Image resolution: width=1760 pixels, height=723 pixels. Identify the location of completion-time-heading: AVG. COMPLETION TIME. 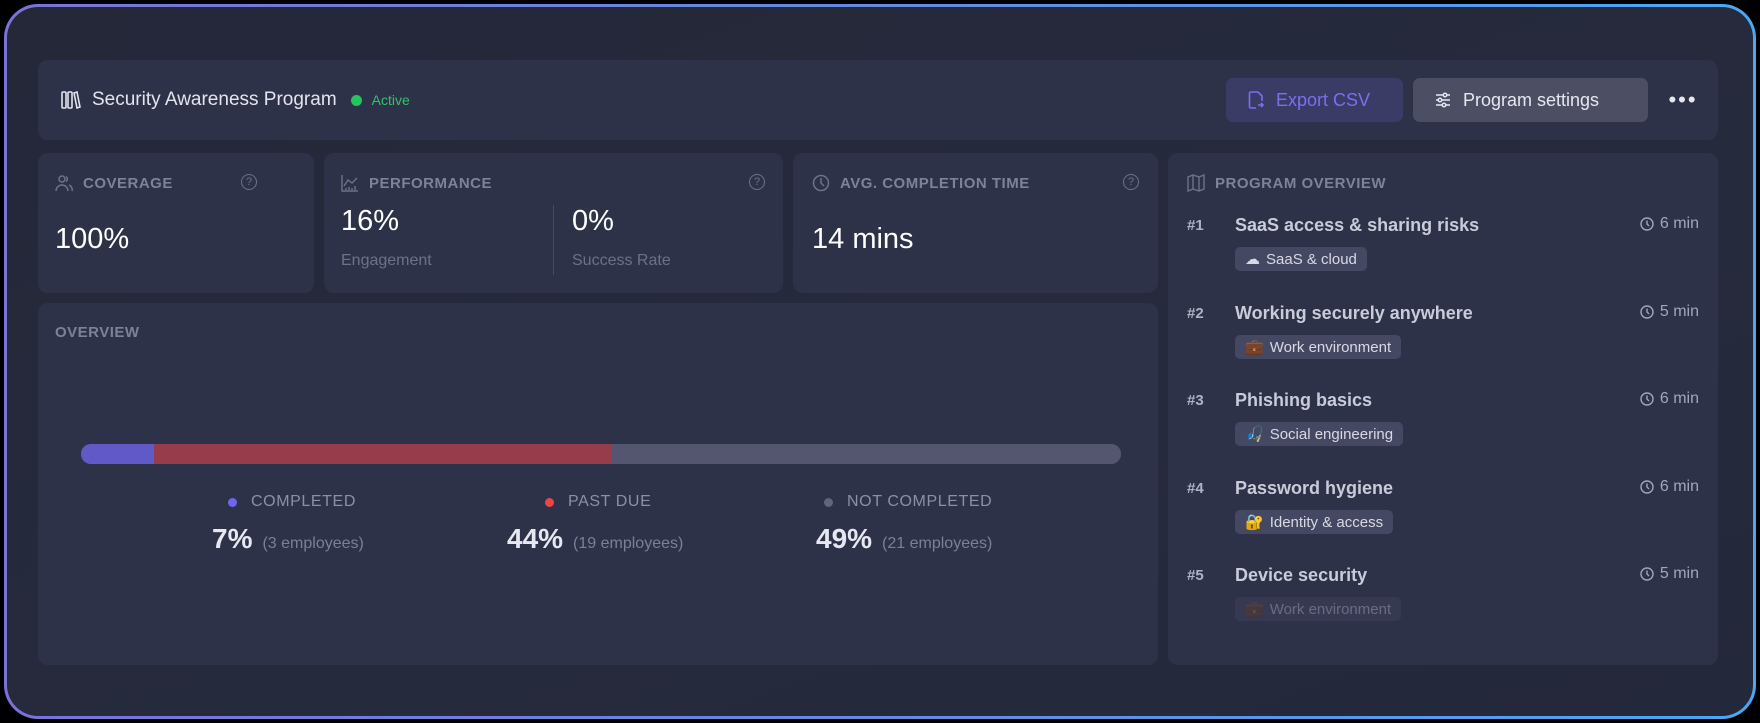
(921, 183).